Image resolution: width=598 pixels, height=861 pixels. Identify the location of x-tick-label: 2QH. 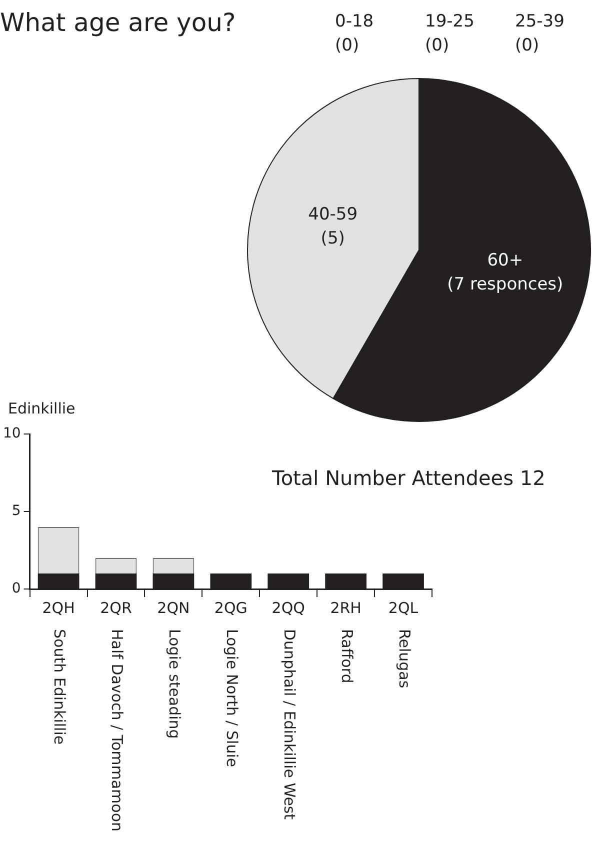
(58, 607).